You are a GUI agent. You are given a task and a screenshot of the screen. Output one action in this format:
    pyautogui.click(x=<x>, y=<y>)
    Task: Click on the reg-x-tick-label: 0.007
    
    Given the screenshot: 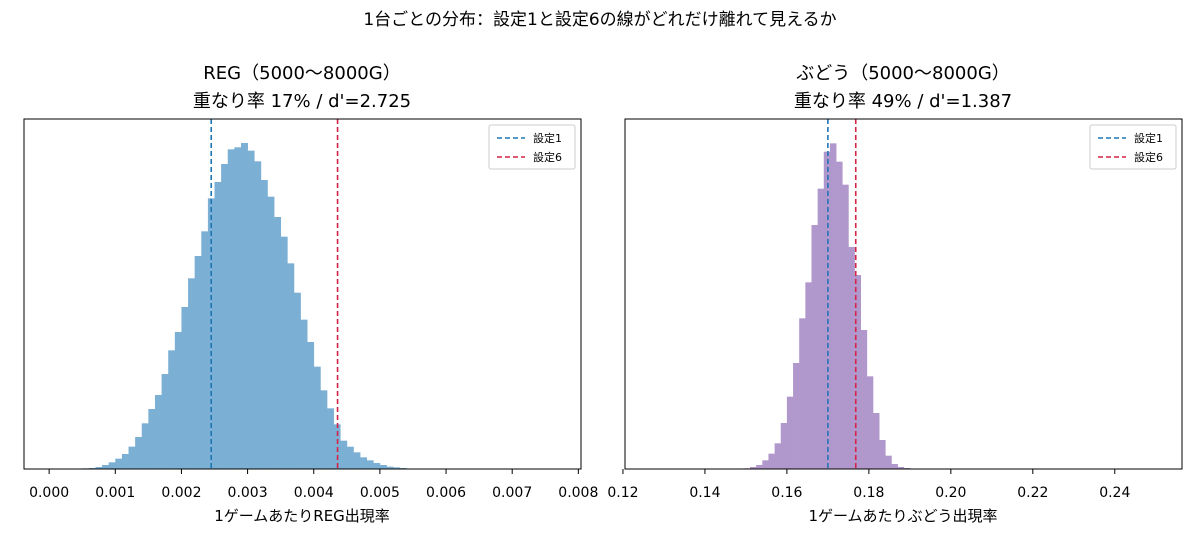 What is the action you would take?
    pyautogui.click(x=512, y=493)
    